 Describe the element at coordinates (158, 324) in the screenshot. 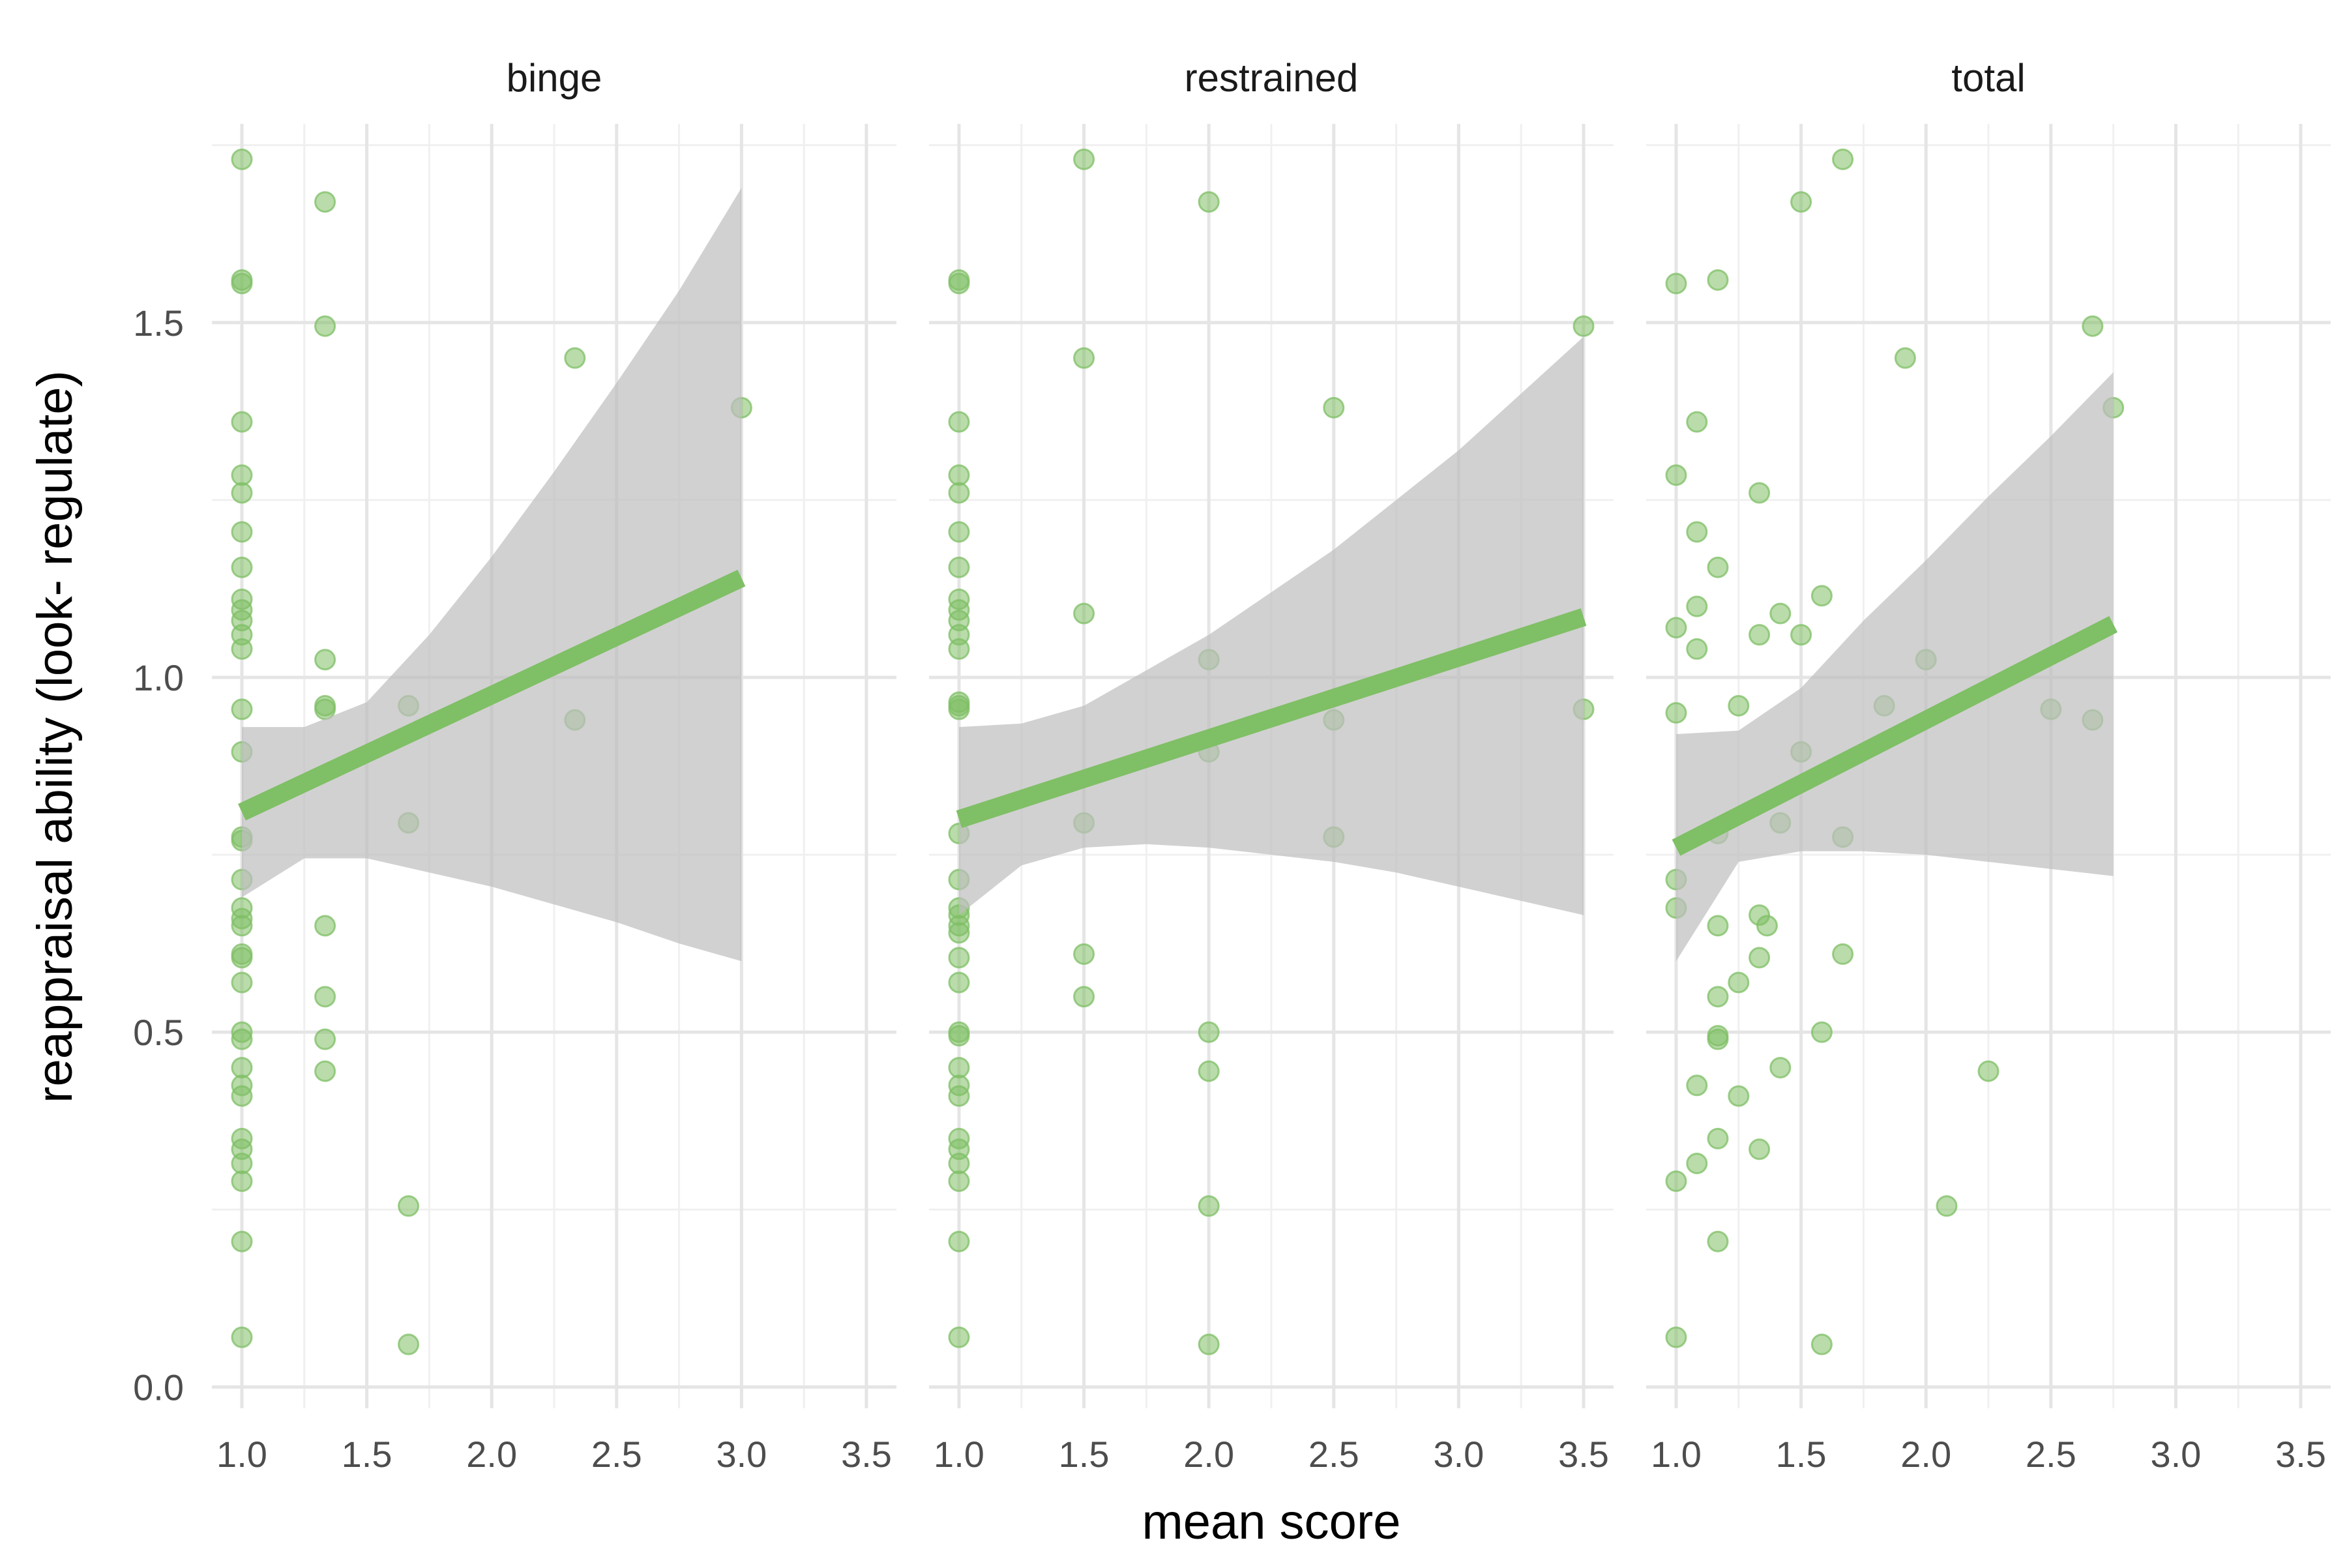

I see `y-tick-label: 1.5` at that location.